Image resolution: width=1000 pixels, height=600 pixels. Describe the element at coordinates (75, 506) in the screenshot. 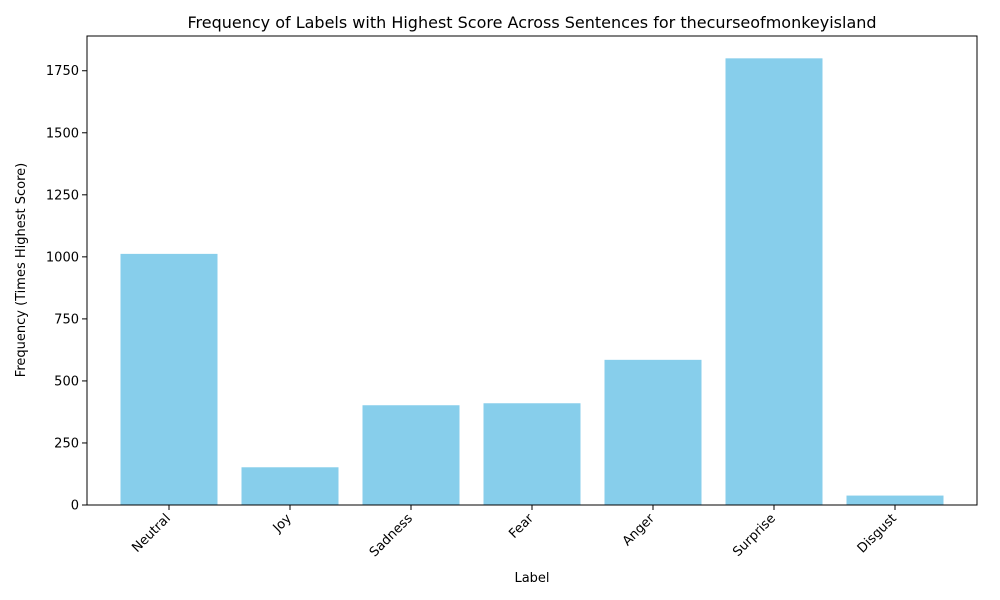

I see `y-tick-label: 0` at that location.